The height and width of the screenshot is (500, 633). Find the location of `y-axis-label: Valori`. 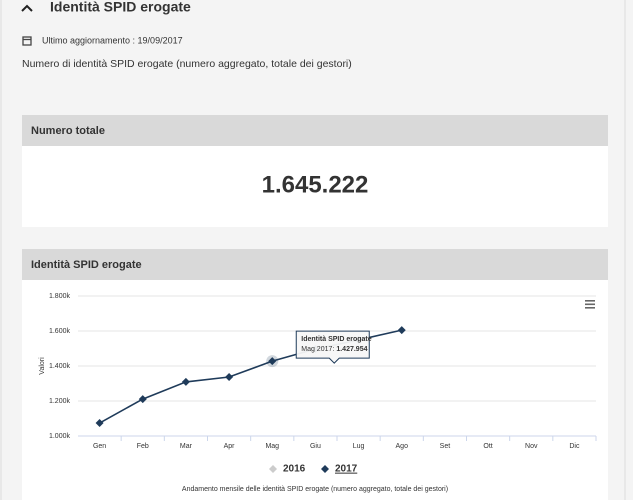

y-axis-label: Valori is located at coordinates (42, 366).